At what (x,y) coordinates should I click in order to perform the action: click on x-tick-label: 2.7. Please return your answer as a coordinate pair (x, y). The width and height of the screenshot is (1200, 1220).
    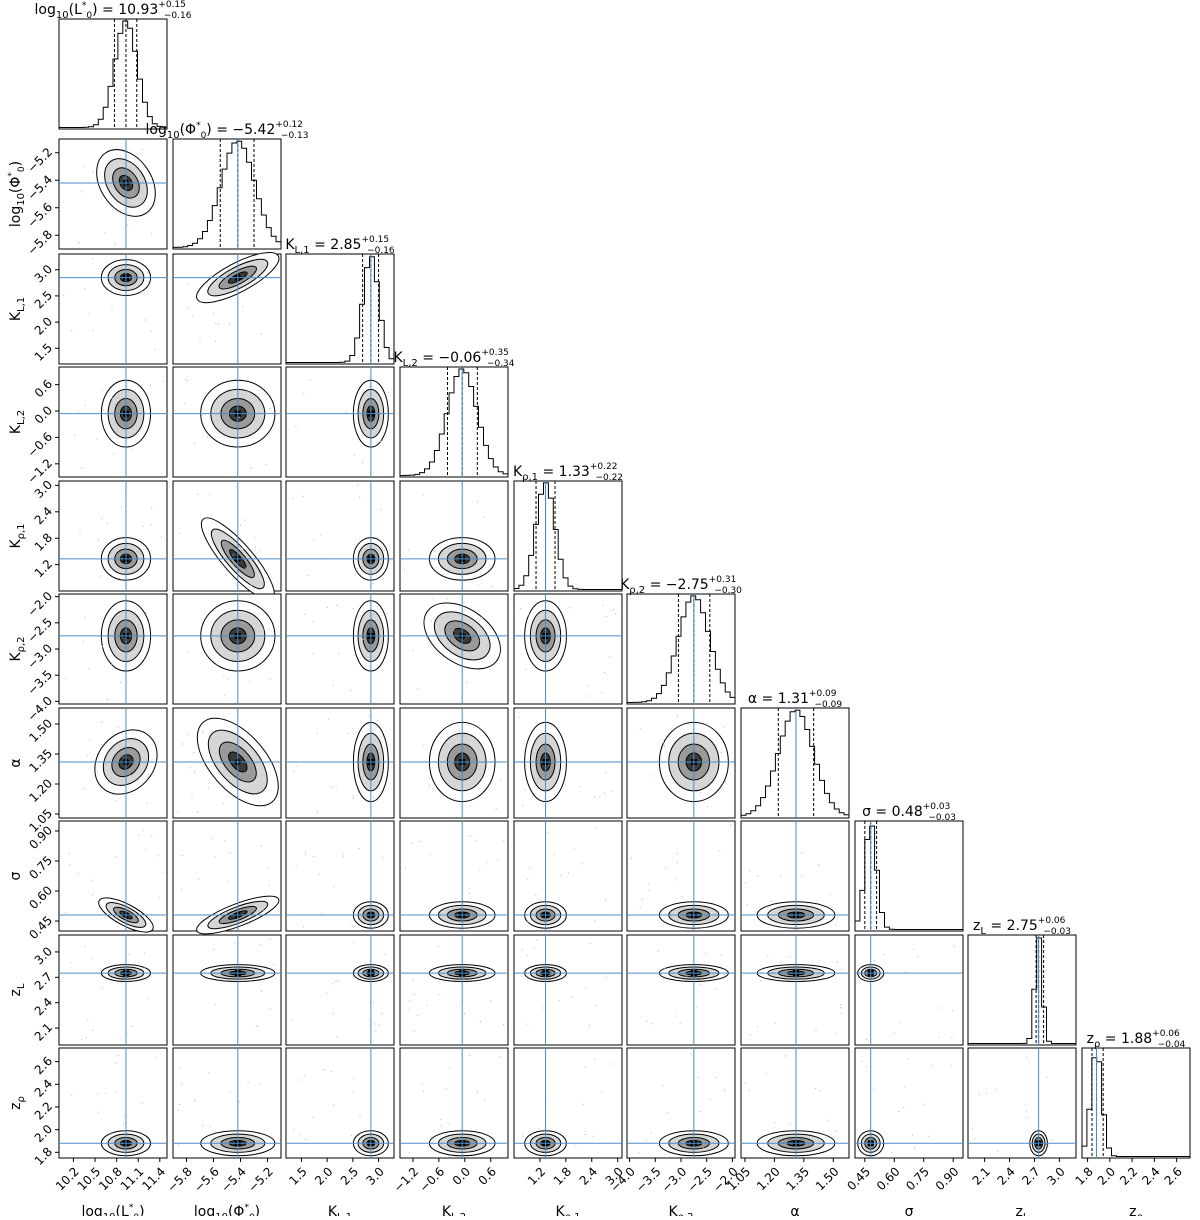
    Looking at the image, I should click on (1030, 1175).